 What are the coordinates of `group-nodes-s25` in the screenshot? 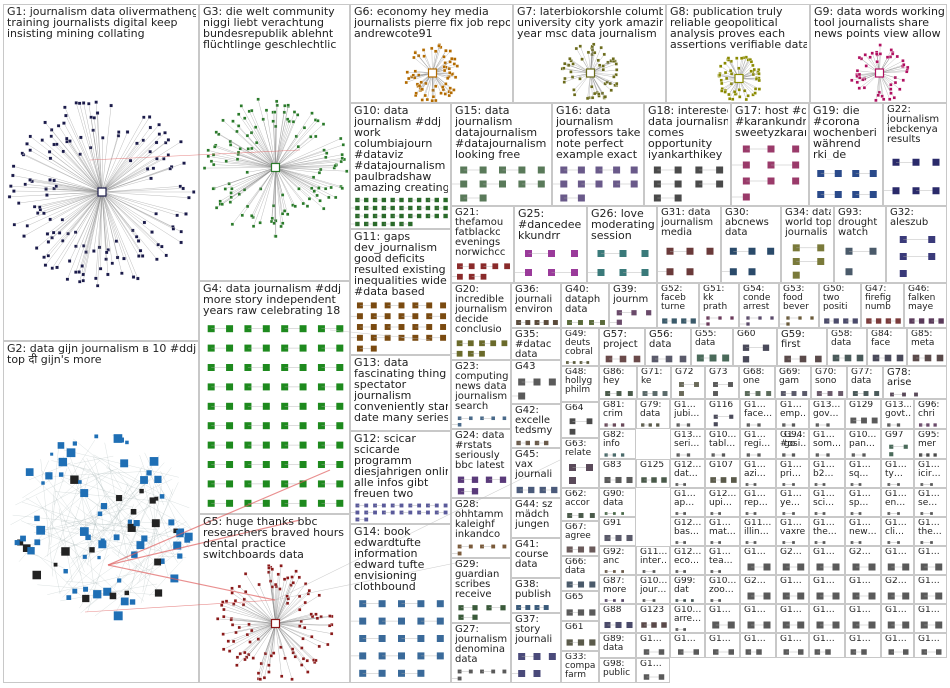 It's located at (649, 571).